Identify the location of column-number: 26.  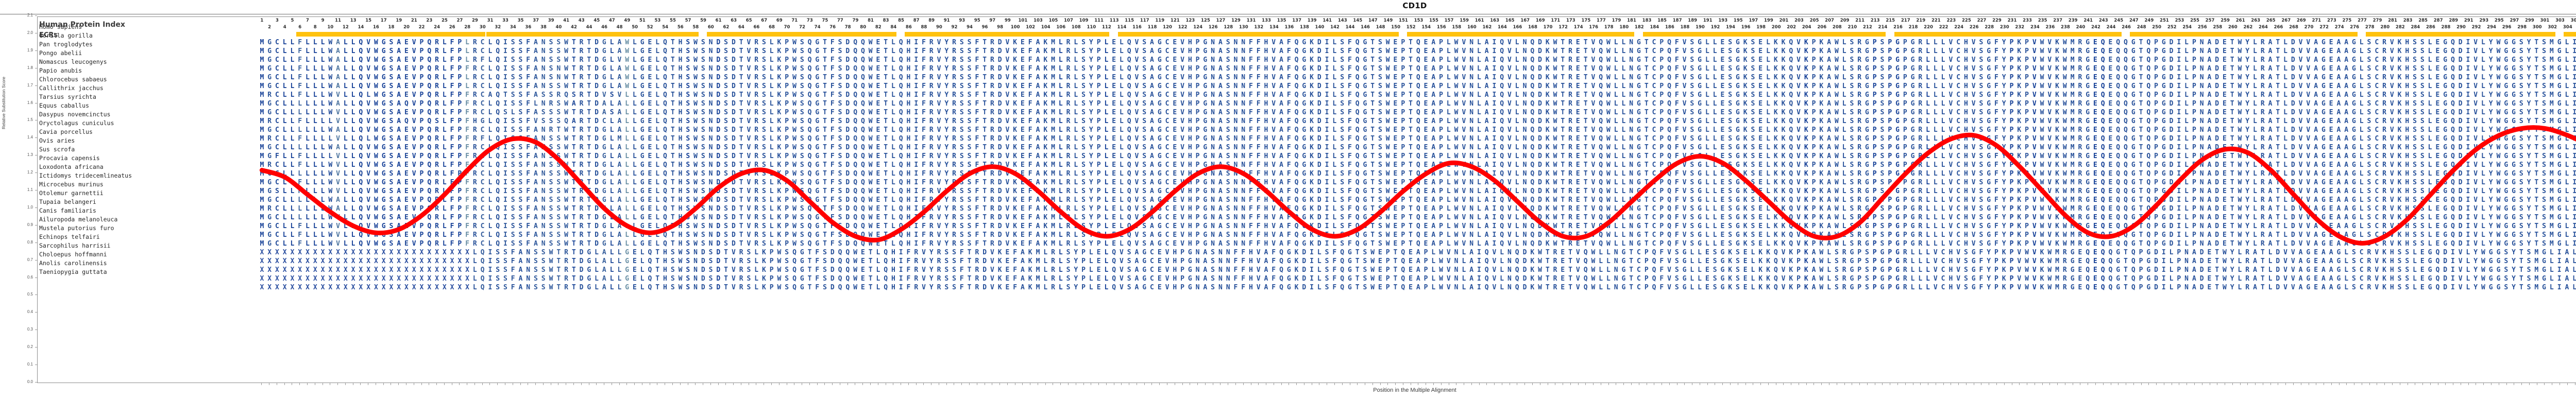
(452, 27).